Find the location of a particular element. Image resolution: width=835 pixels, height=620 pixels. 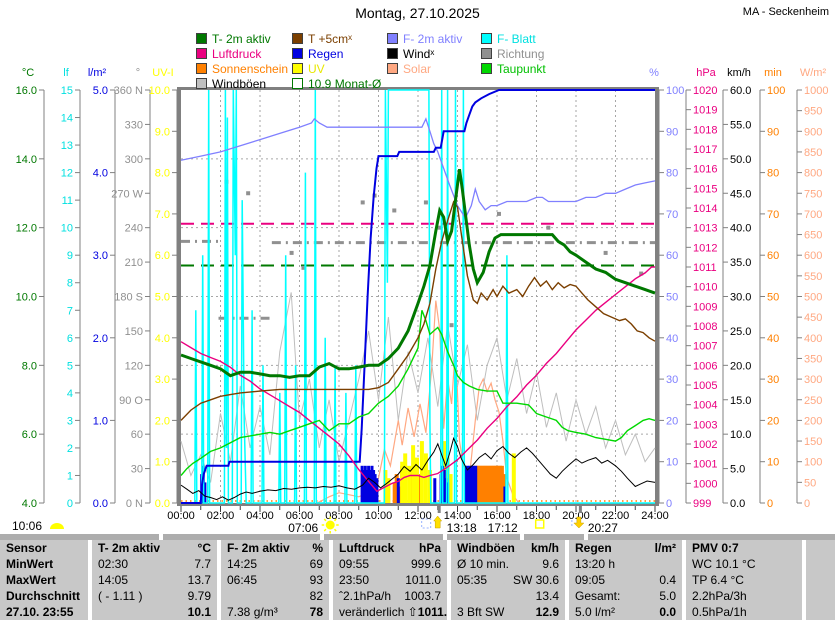

cell-dewpoint: TP 6.4 °C is located at coordinates (718, 580).